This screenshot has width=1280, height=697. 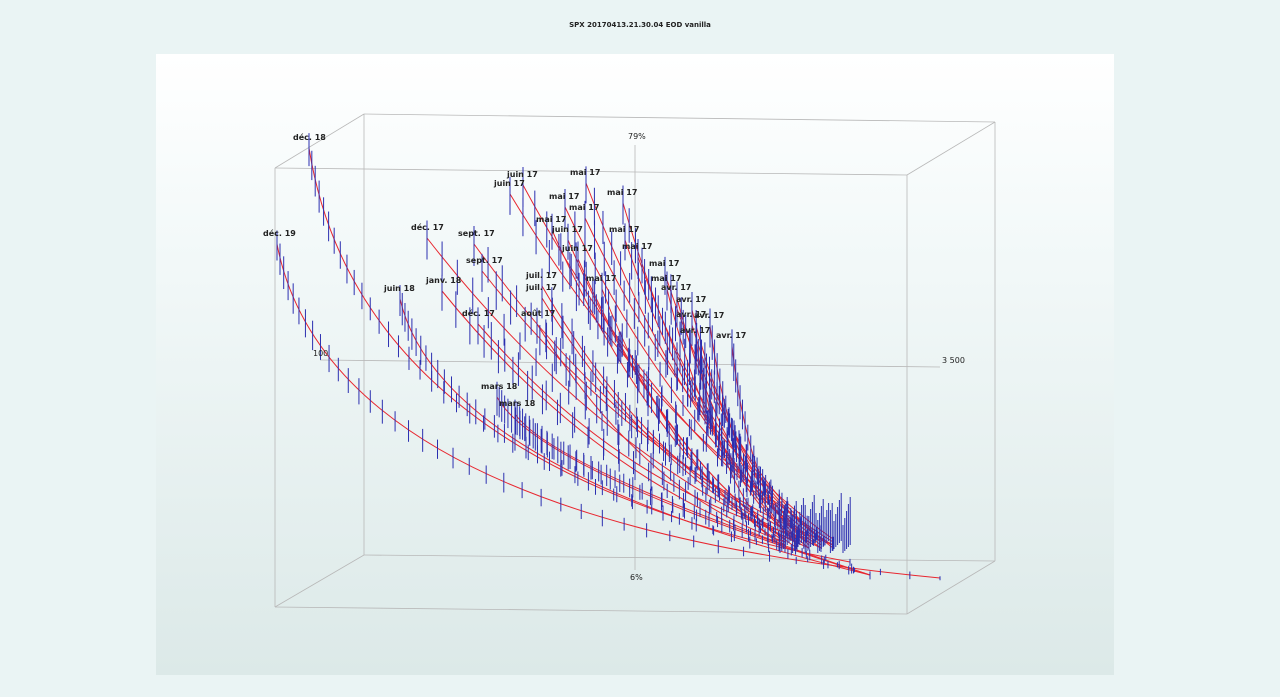 I want to click on expiry-label: déc. 18, so click(x=309, y=137).